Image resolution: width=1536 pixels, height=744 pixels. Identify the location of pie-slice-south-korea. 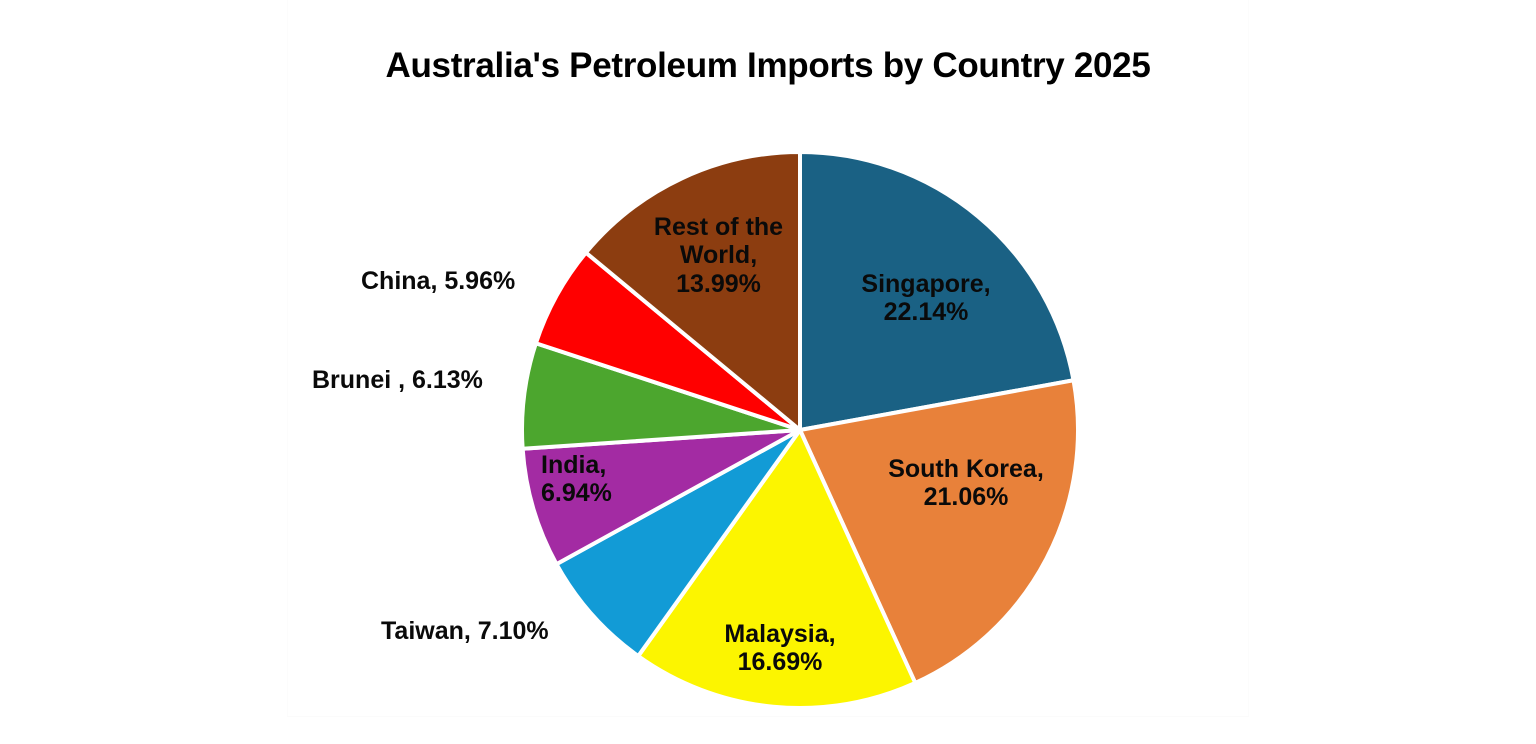
(938, 531).